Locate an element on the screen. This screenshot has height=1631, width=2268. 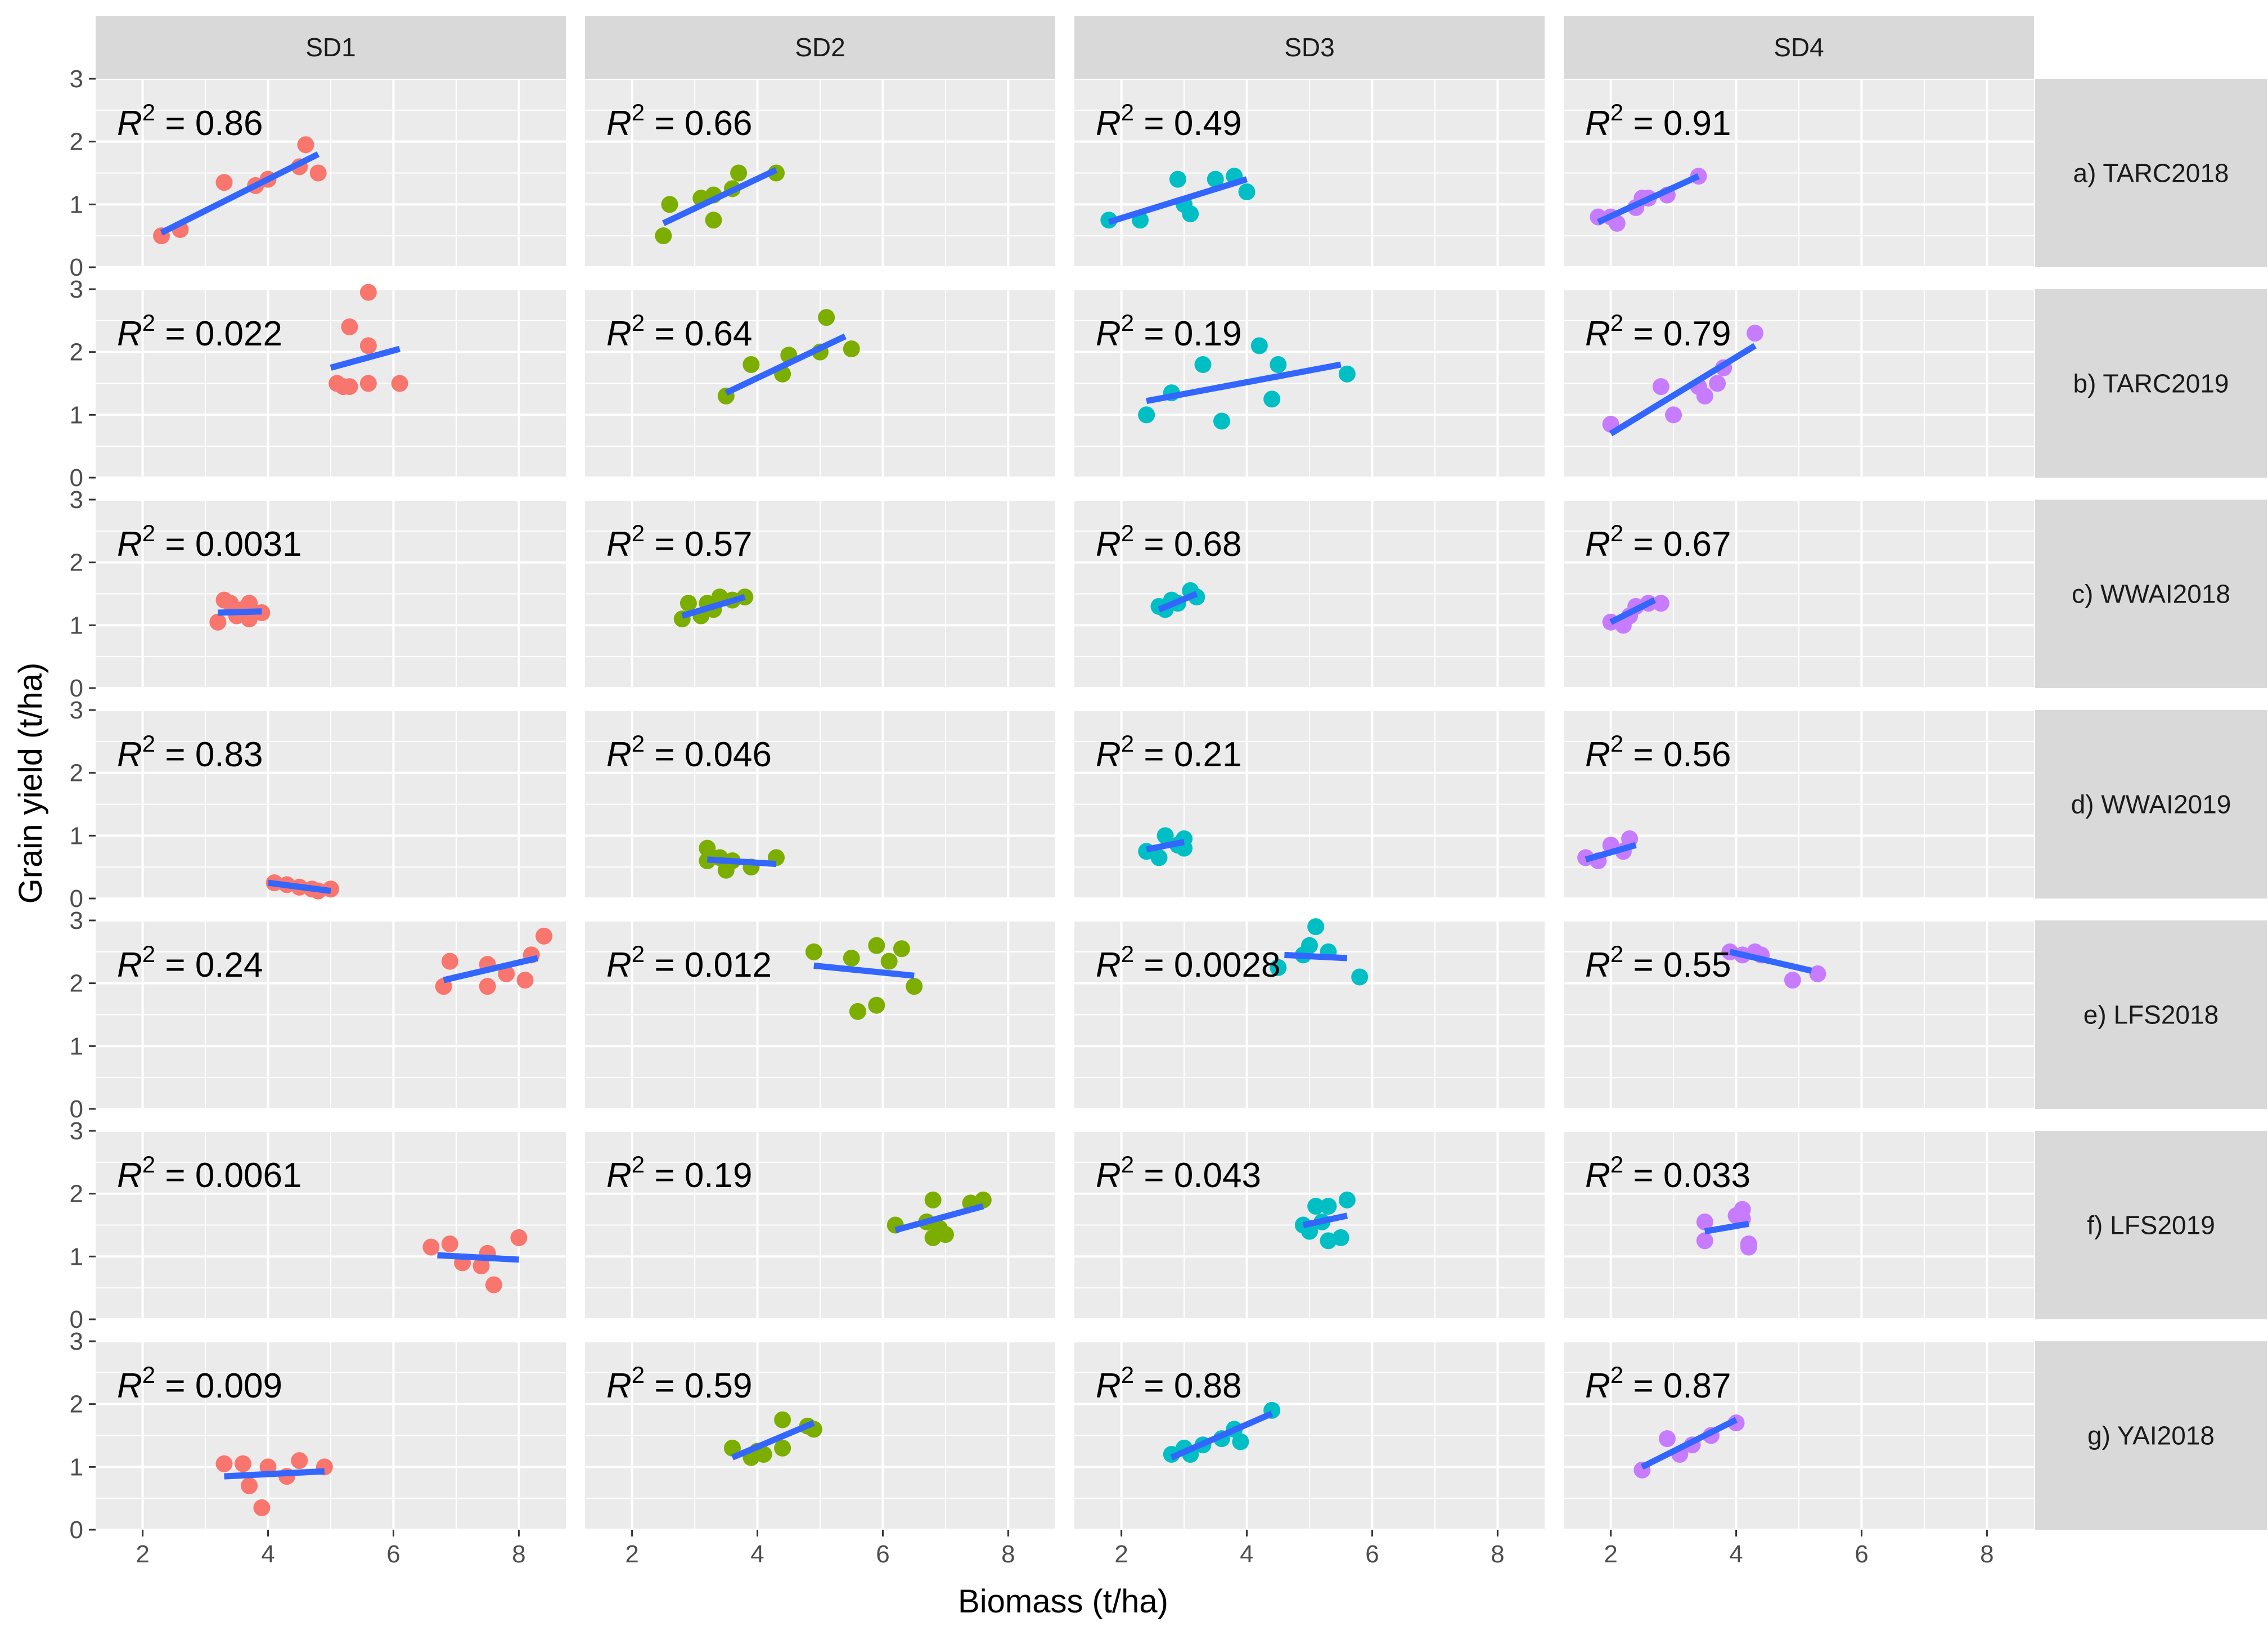
r2-value: 0.79 is located at coordinates (1697, 333).